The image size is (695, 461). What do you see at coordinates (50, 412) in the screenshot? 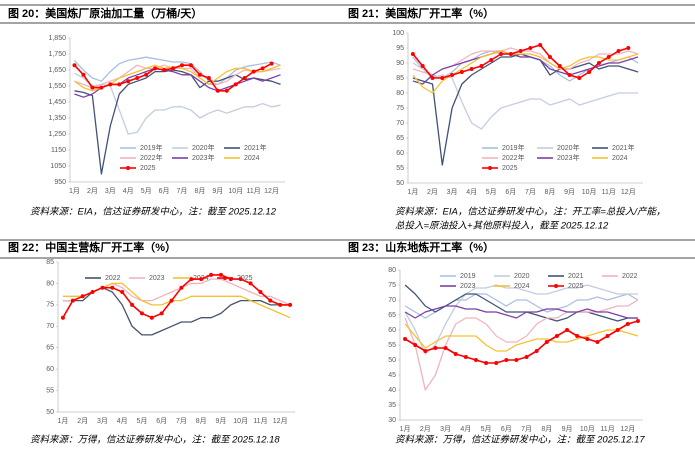
I see `y-tick-label: 50` at bounding box center [50, 412].